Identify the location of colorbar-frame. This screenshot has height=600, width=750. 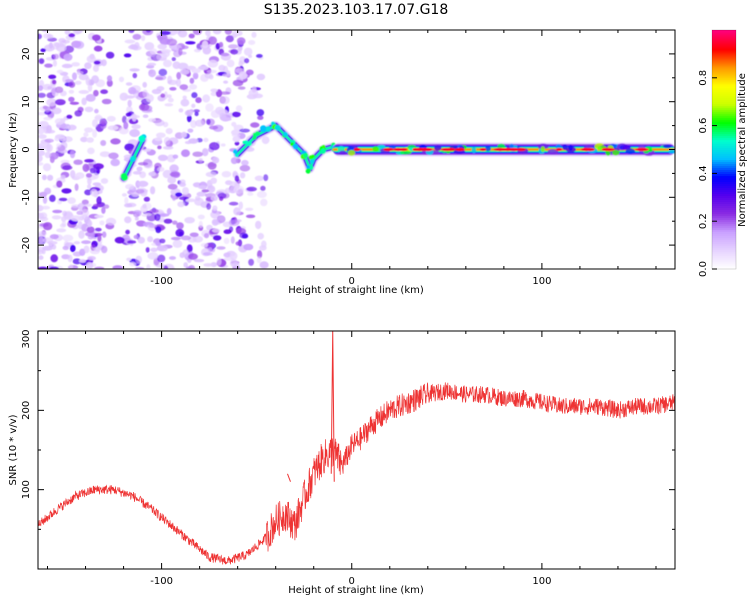
(724, 149).